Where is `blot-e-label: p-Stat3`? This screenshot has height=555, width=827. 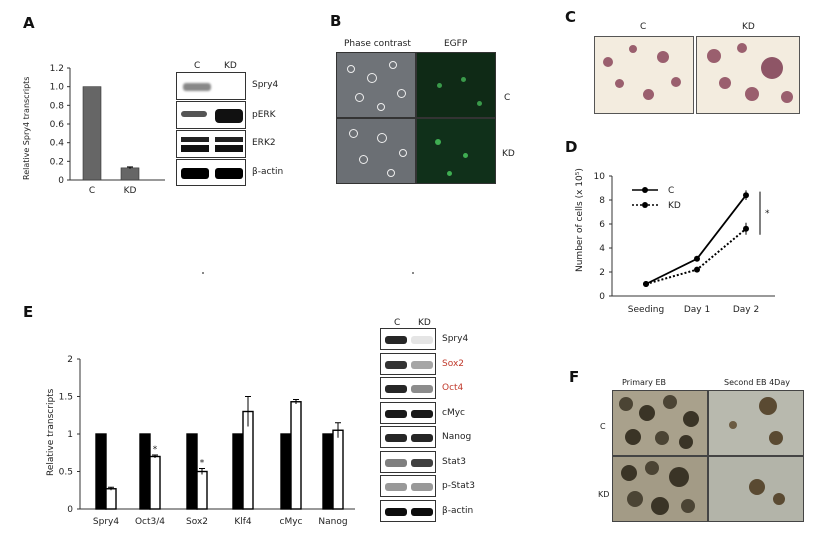 blot-e-label: p-Stat3 is located at coordinates (458, 486).